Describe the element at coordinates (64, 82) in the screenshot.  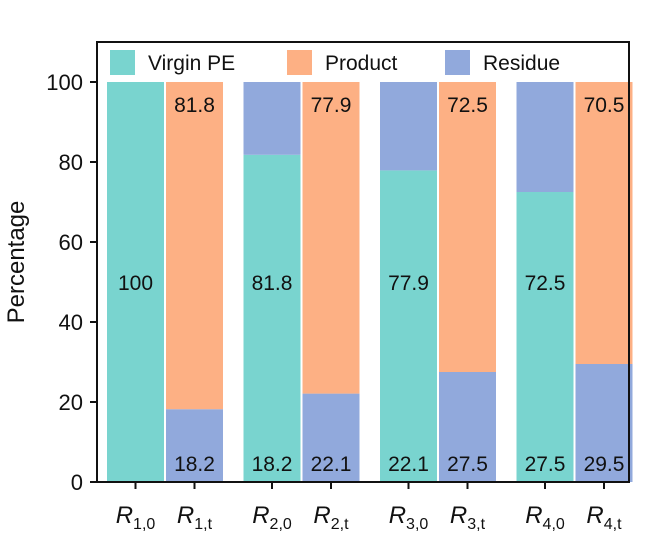
I see `y-tick-label-100: 100` at that location.